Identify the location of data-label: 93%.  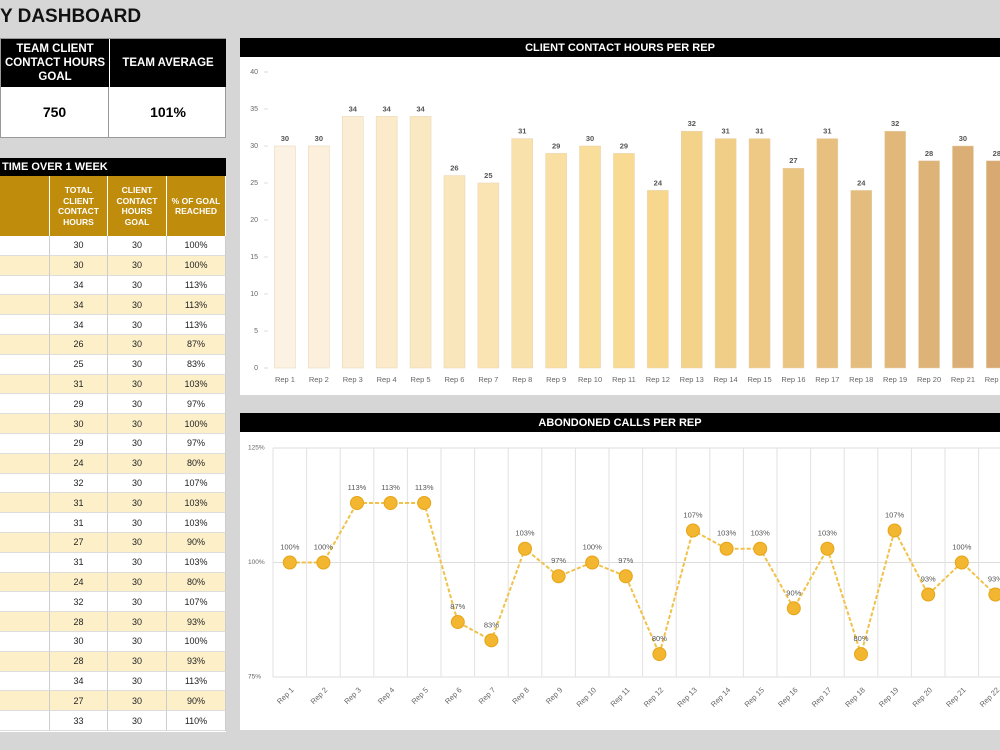
(994, 579).